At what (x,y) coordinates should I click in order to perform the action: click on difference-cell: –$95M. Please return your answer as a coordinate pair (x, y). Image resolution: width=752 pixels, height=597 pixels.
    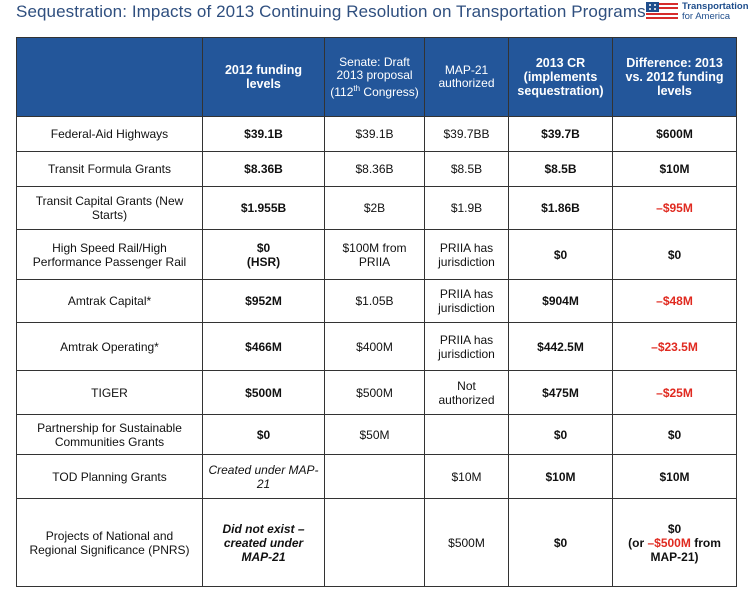
    Looking at the image, I should click on (674, 208).